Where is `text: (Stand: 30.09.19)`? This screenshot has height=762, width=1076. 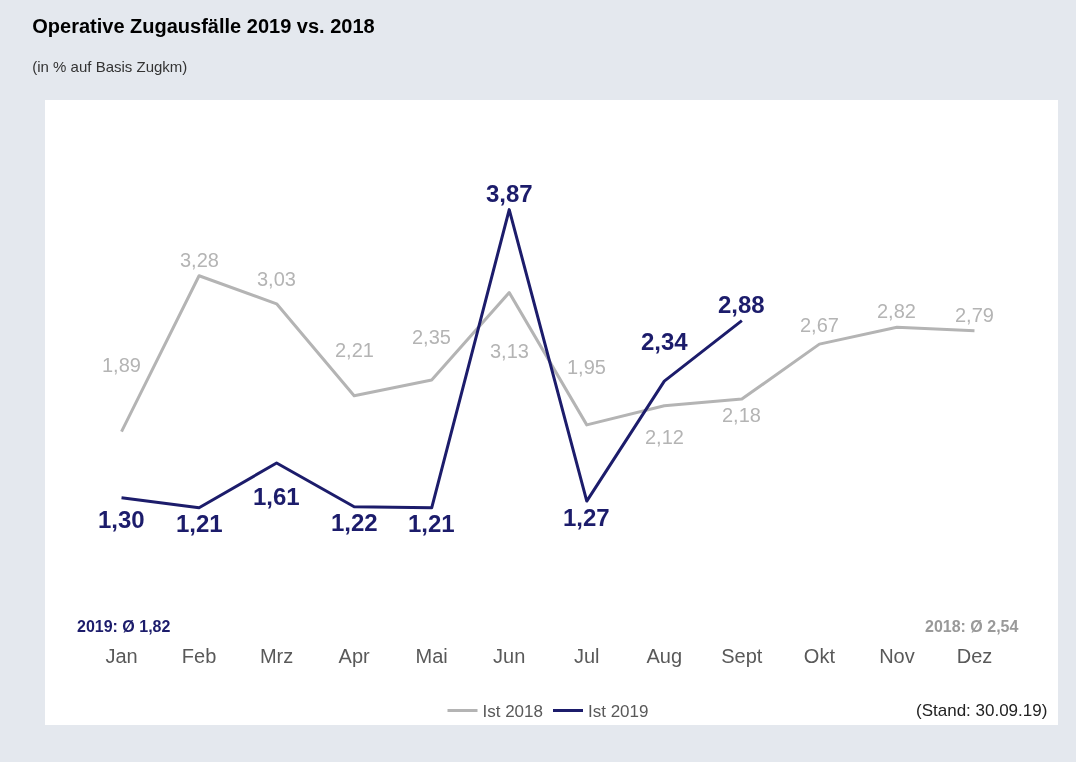 text: (Stand: 30.09.19) is located at coordinates (982, 710).